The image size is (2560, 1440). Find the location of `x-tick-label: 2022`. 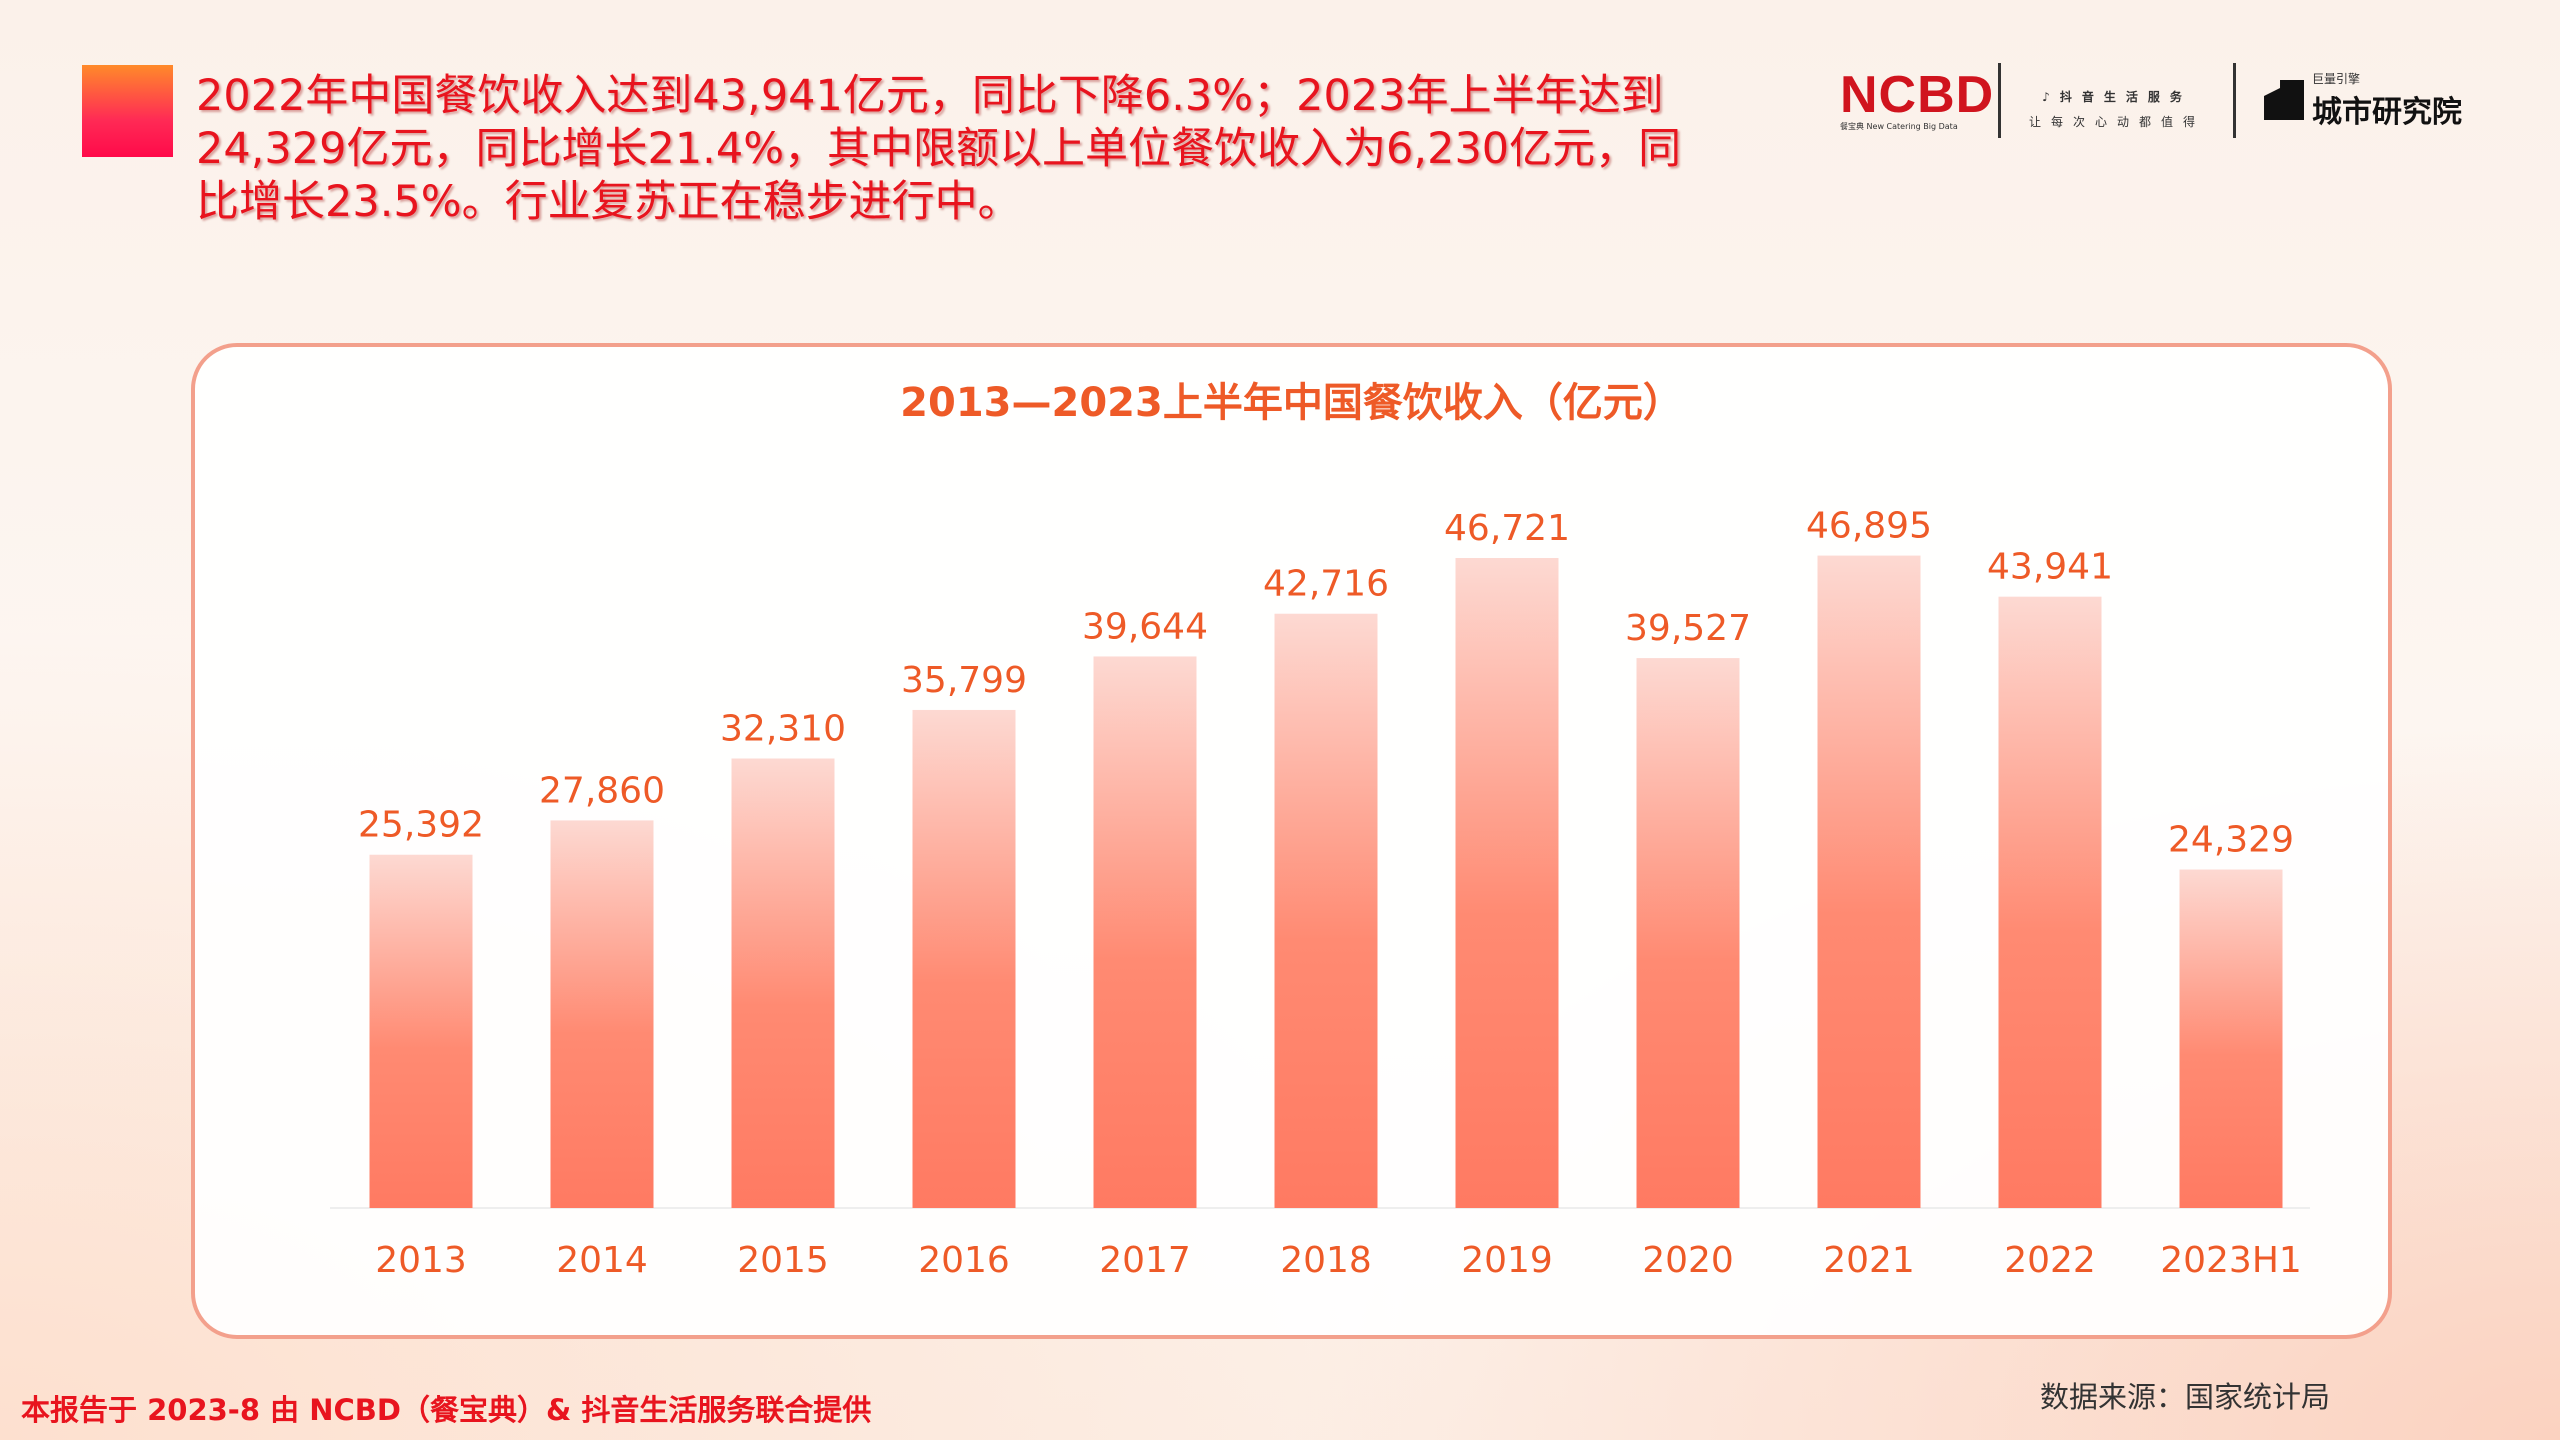

x-tick-label: 2022 is located at coordinates (2050, 1260).